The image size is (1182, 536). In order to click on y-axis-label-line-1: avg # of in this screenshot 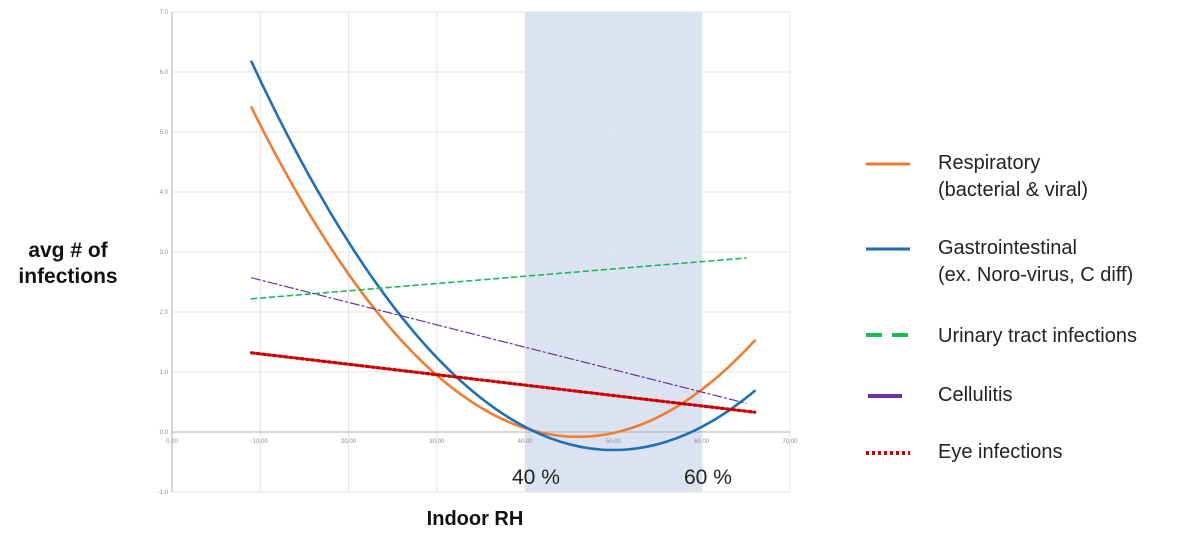, I will do `click(68, 250)`.